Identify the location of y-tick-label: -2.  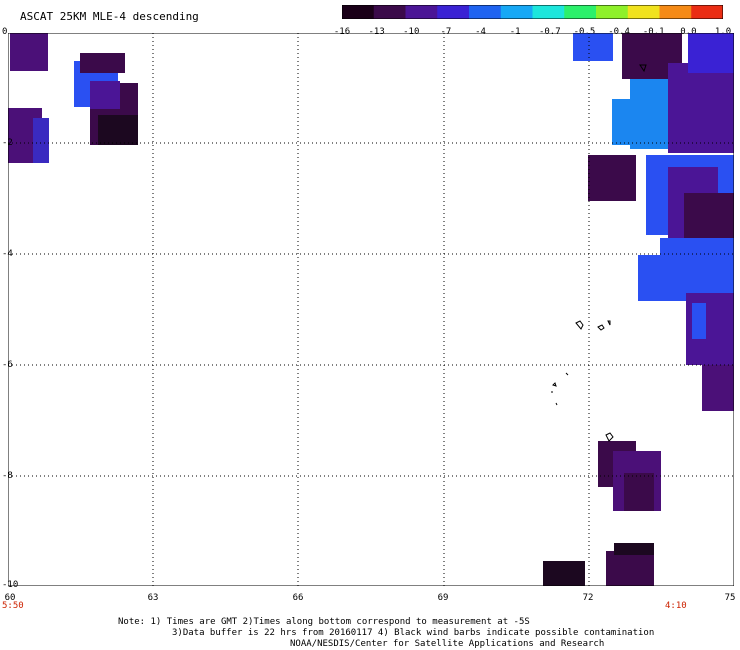
(7, 143).